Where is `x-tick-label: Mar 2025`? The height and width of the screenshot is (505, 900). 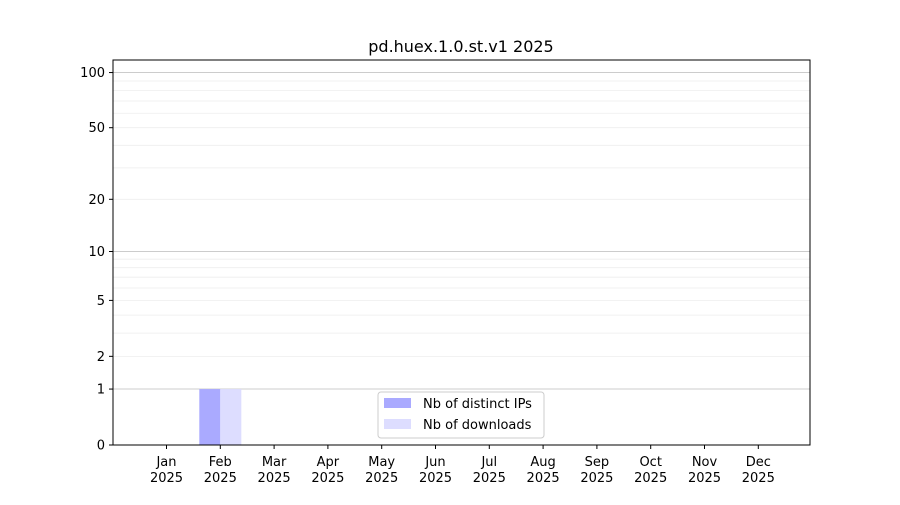
x-tick-label: Mar 2025 is located at coordinates (274, 470).